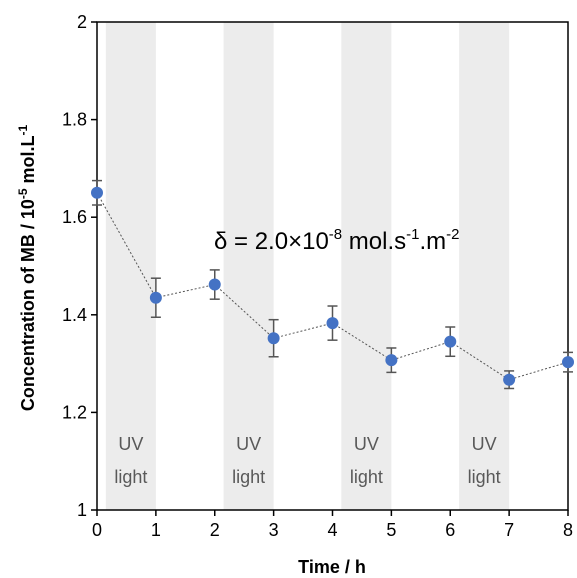  Describe the element at coordinates (484, 444) in the screenshot. I see `uv-band-label-line1-4: UV` at that location.